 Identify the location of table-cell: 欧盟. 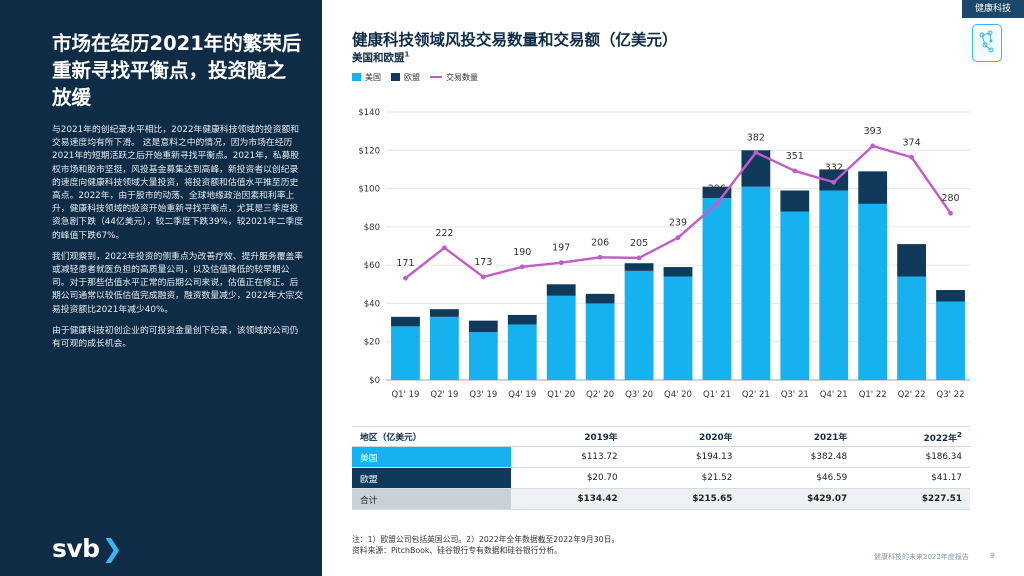
(431, 478).